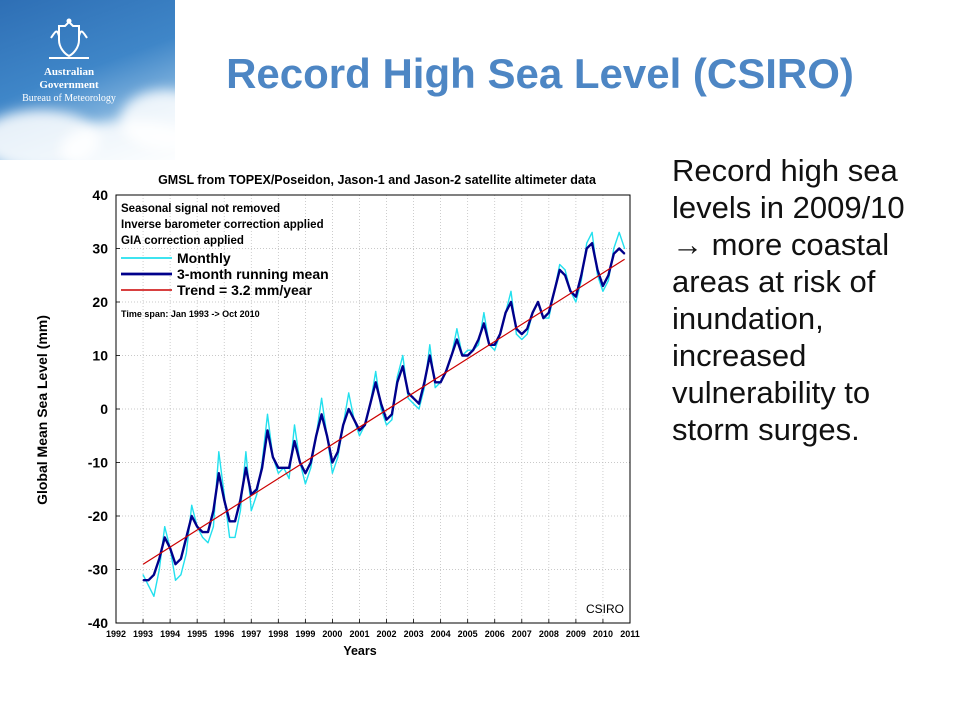  Describe the element at coordinates (441, 634) in the screenshot. I see `x-tick-label: 2004` at that location.